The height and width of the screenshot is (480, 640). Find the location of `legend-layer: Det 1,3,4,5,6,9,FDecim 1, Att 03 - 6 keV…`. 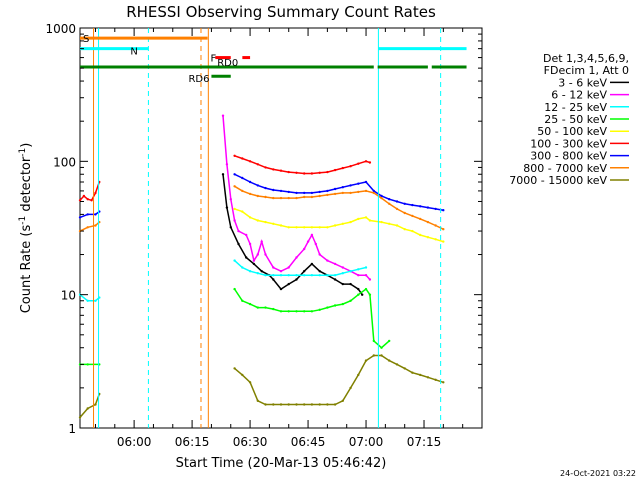

legend-layer: Det 1,3,4,5,6,9,FDecim 1, Att 03 - 6 keV… is located at coordinates (569, 119).